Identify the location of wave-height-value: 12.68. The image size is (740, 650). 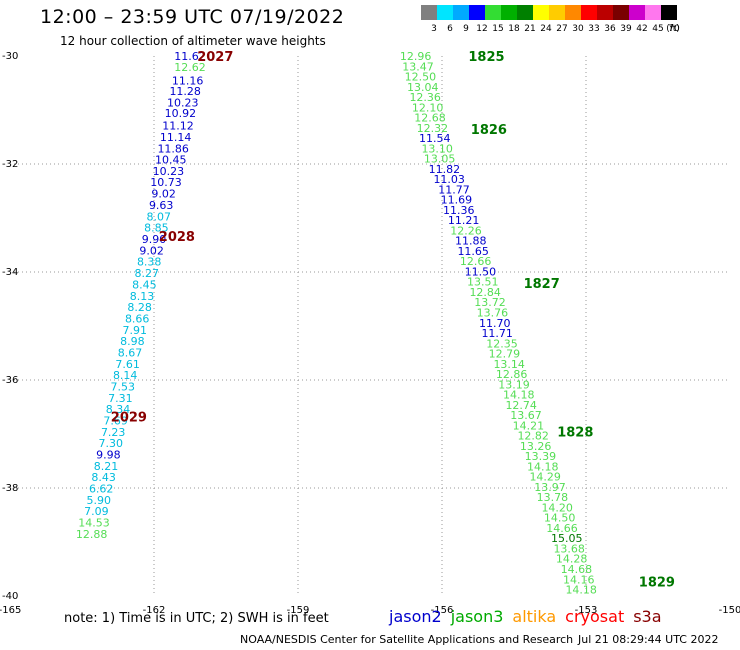
(430, 118).